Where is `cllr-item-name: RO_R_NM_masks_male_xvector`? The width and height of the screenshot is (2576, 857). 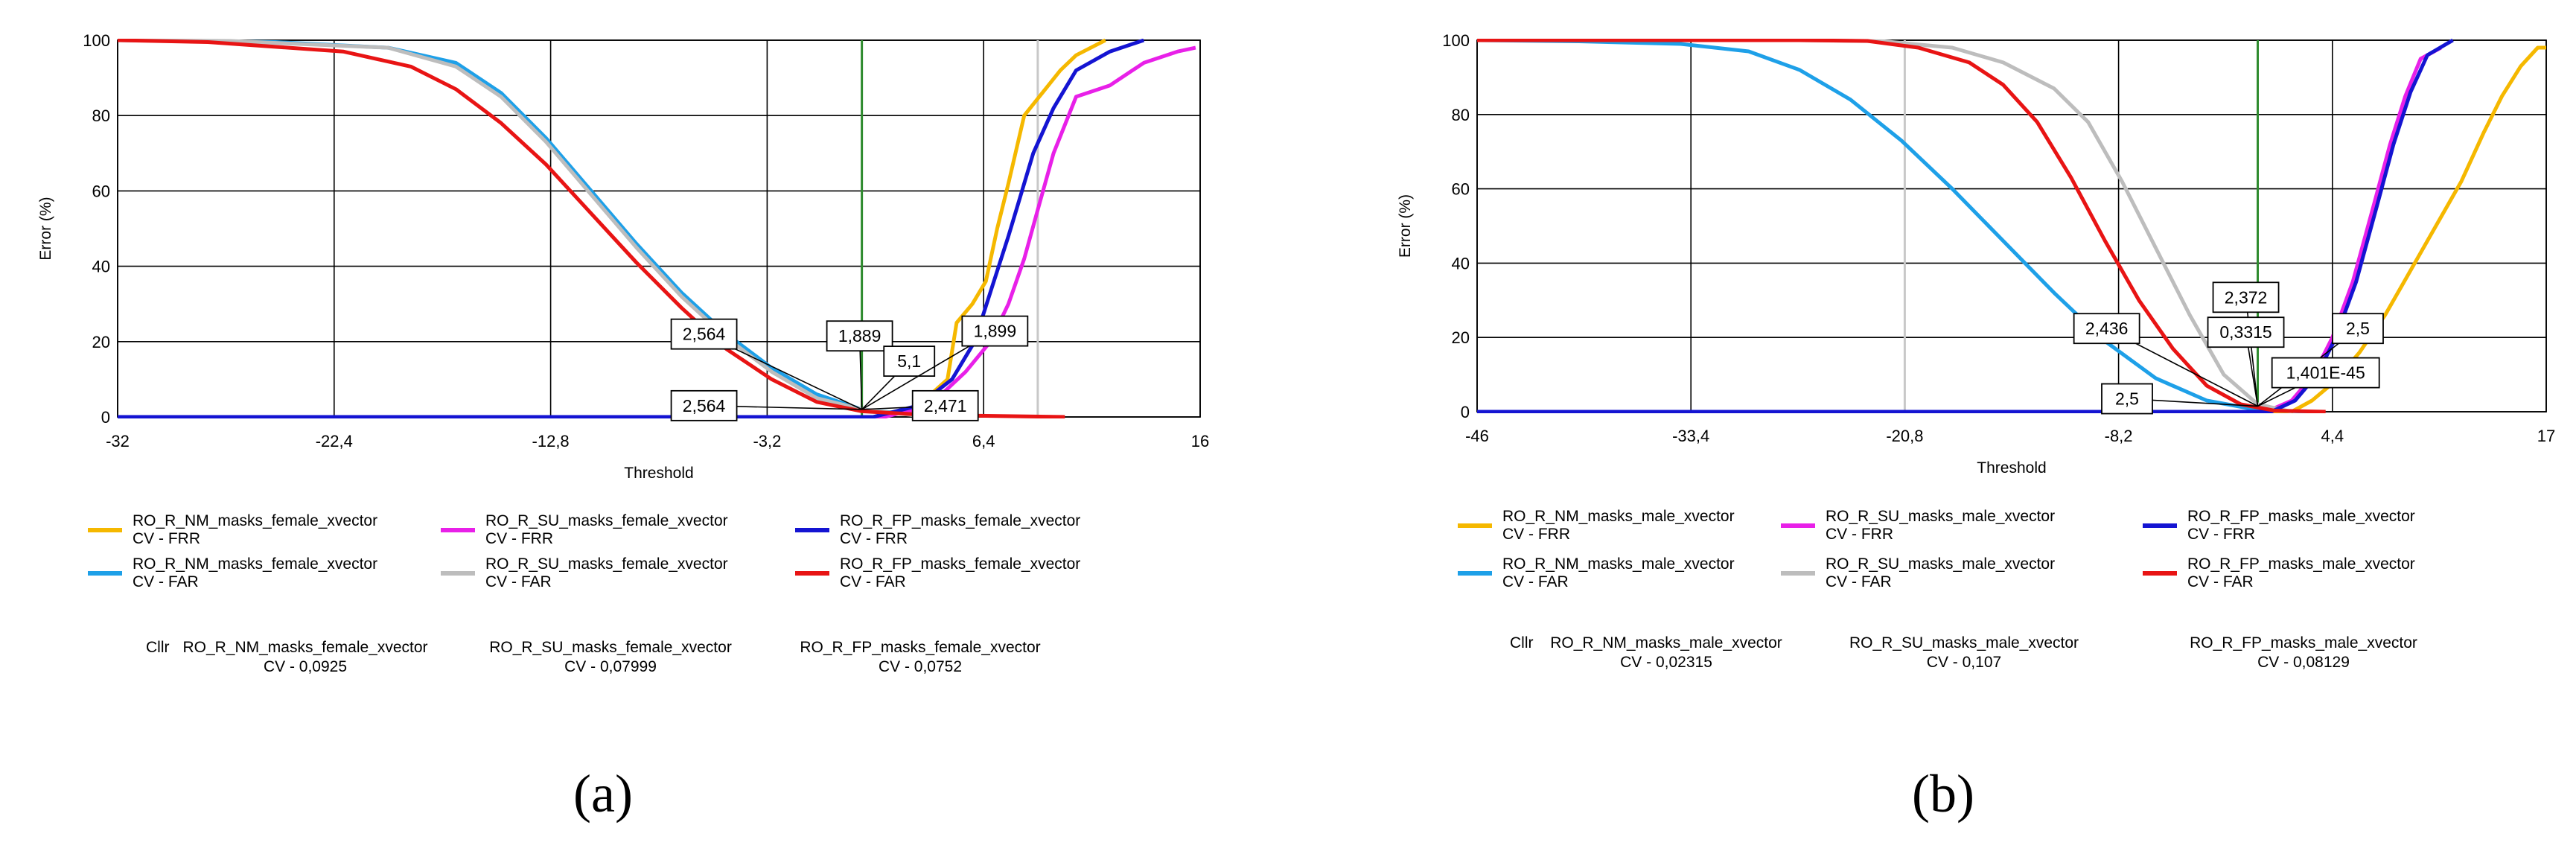
cllr-item-name: RO_R_NM_masks_male_xvector is located at coordinates (1666, 642).